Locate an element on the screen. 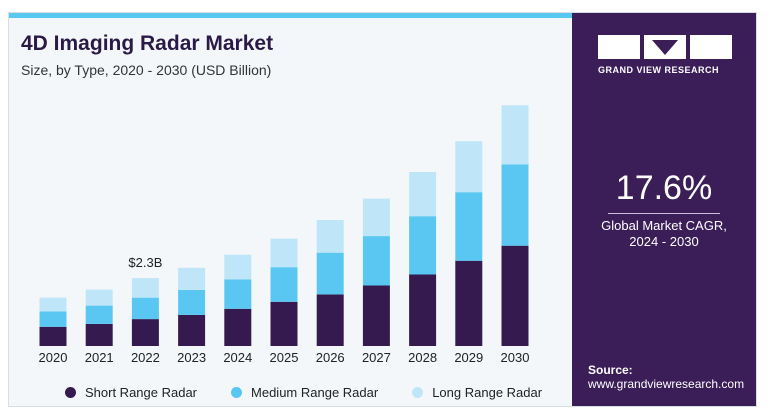 Image resolution: width=775 pixels, height=415 pixels. grand-view-research-logo: GRAND VIEW RESEARCH is located at coordinates (666, 55).